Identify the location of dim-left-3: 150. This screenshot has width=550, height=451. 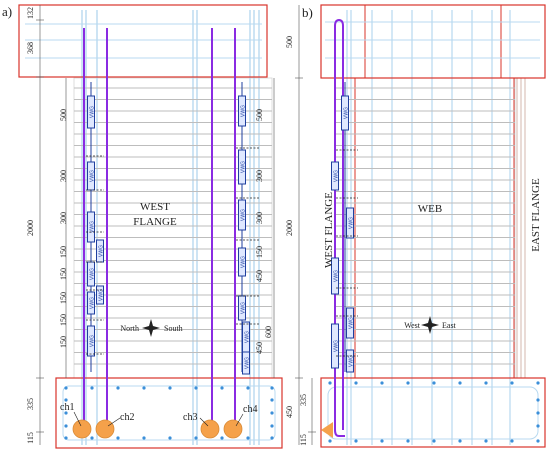
(63, 252).